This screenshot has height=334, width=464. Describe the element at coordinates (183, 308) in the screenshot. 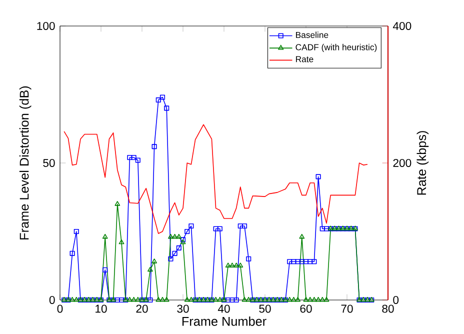

I see `x-tick-label: 30` at that location.